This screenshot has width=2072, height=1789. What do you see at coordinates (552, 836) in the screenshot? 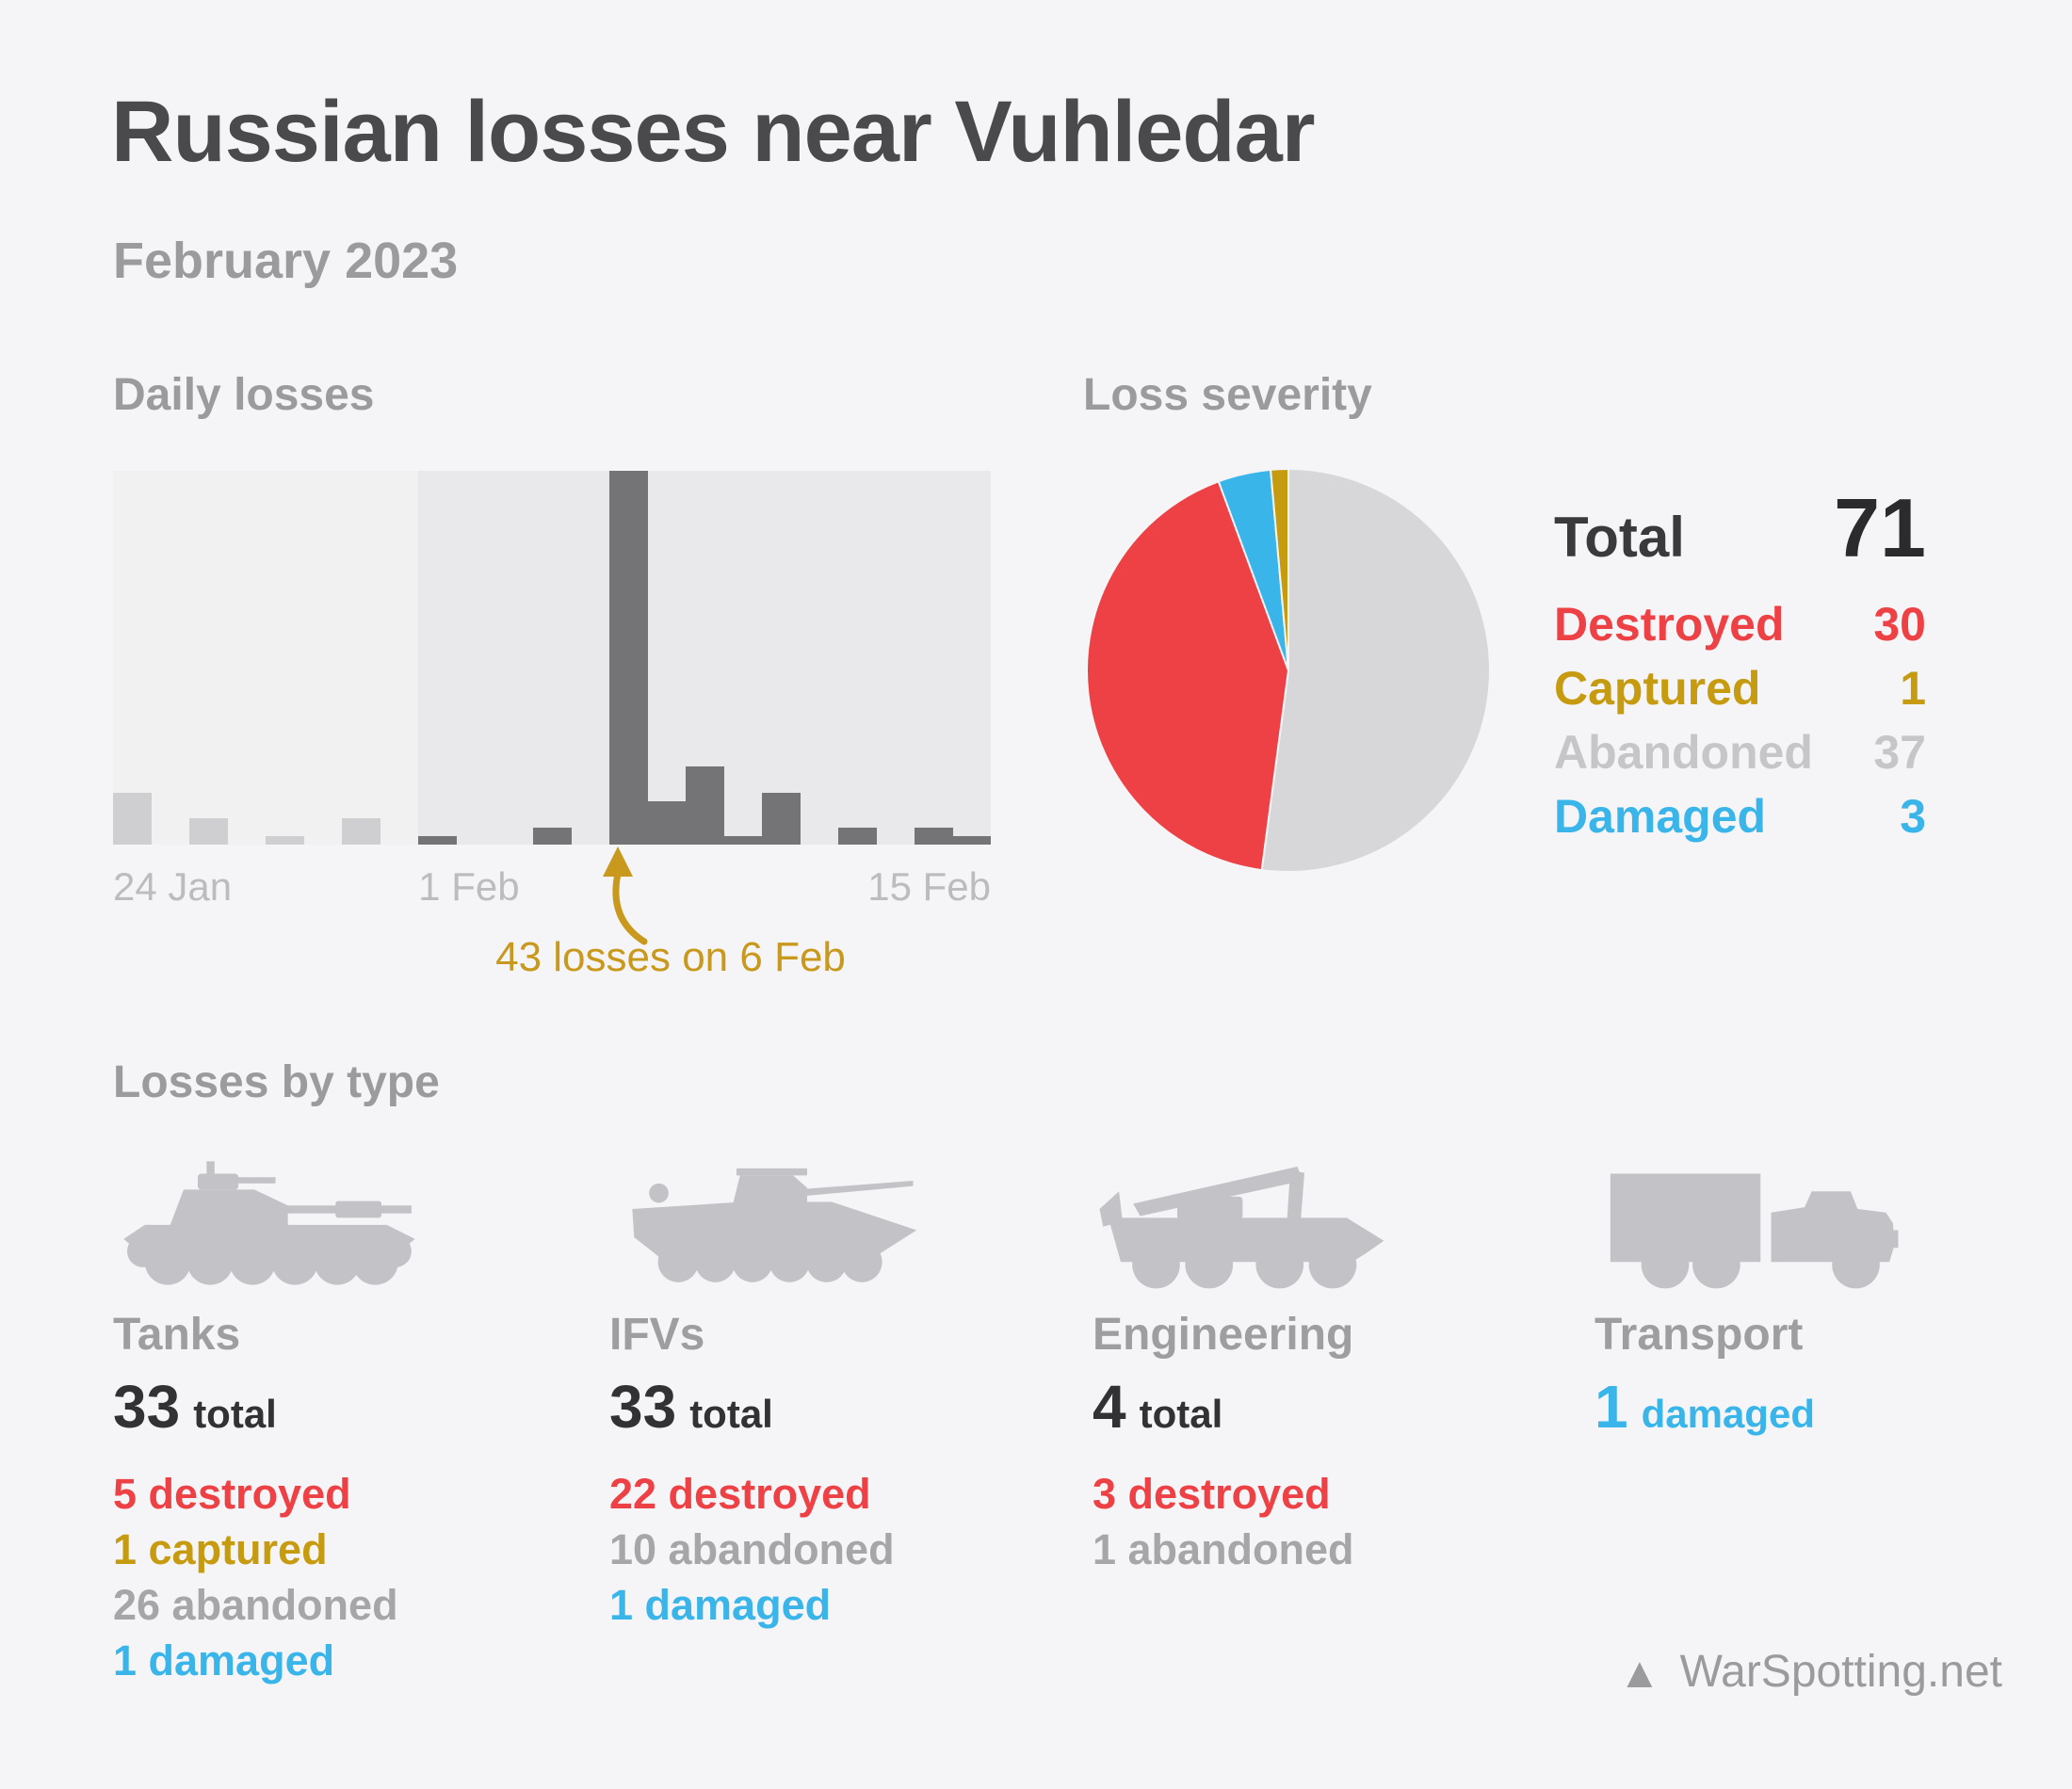
I see `bar-4-feb` at bounding box center [552, 836].